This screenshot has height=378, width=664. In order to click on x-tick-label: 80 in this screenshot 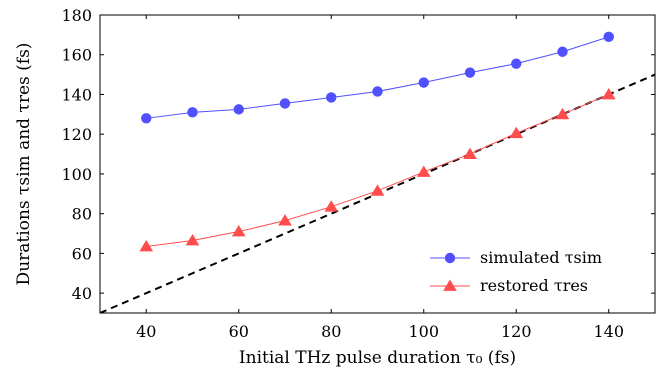, I will do `click(331, 331)`.